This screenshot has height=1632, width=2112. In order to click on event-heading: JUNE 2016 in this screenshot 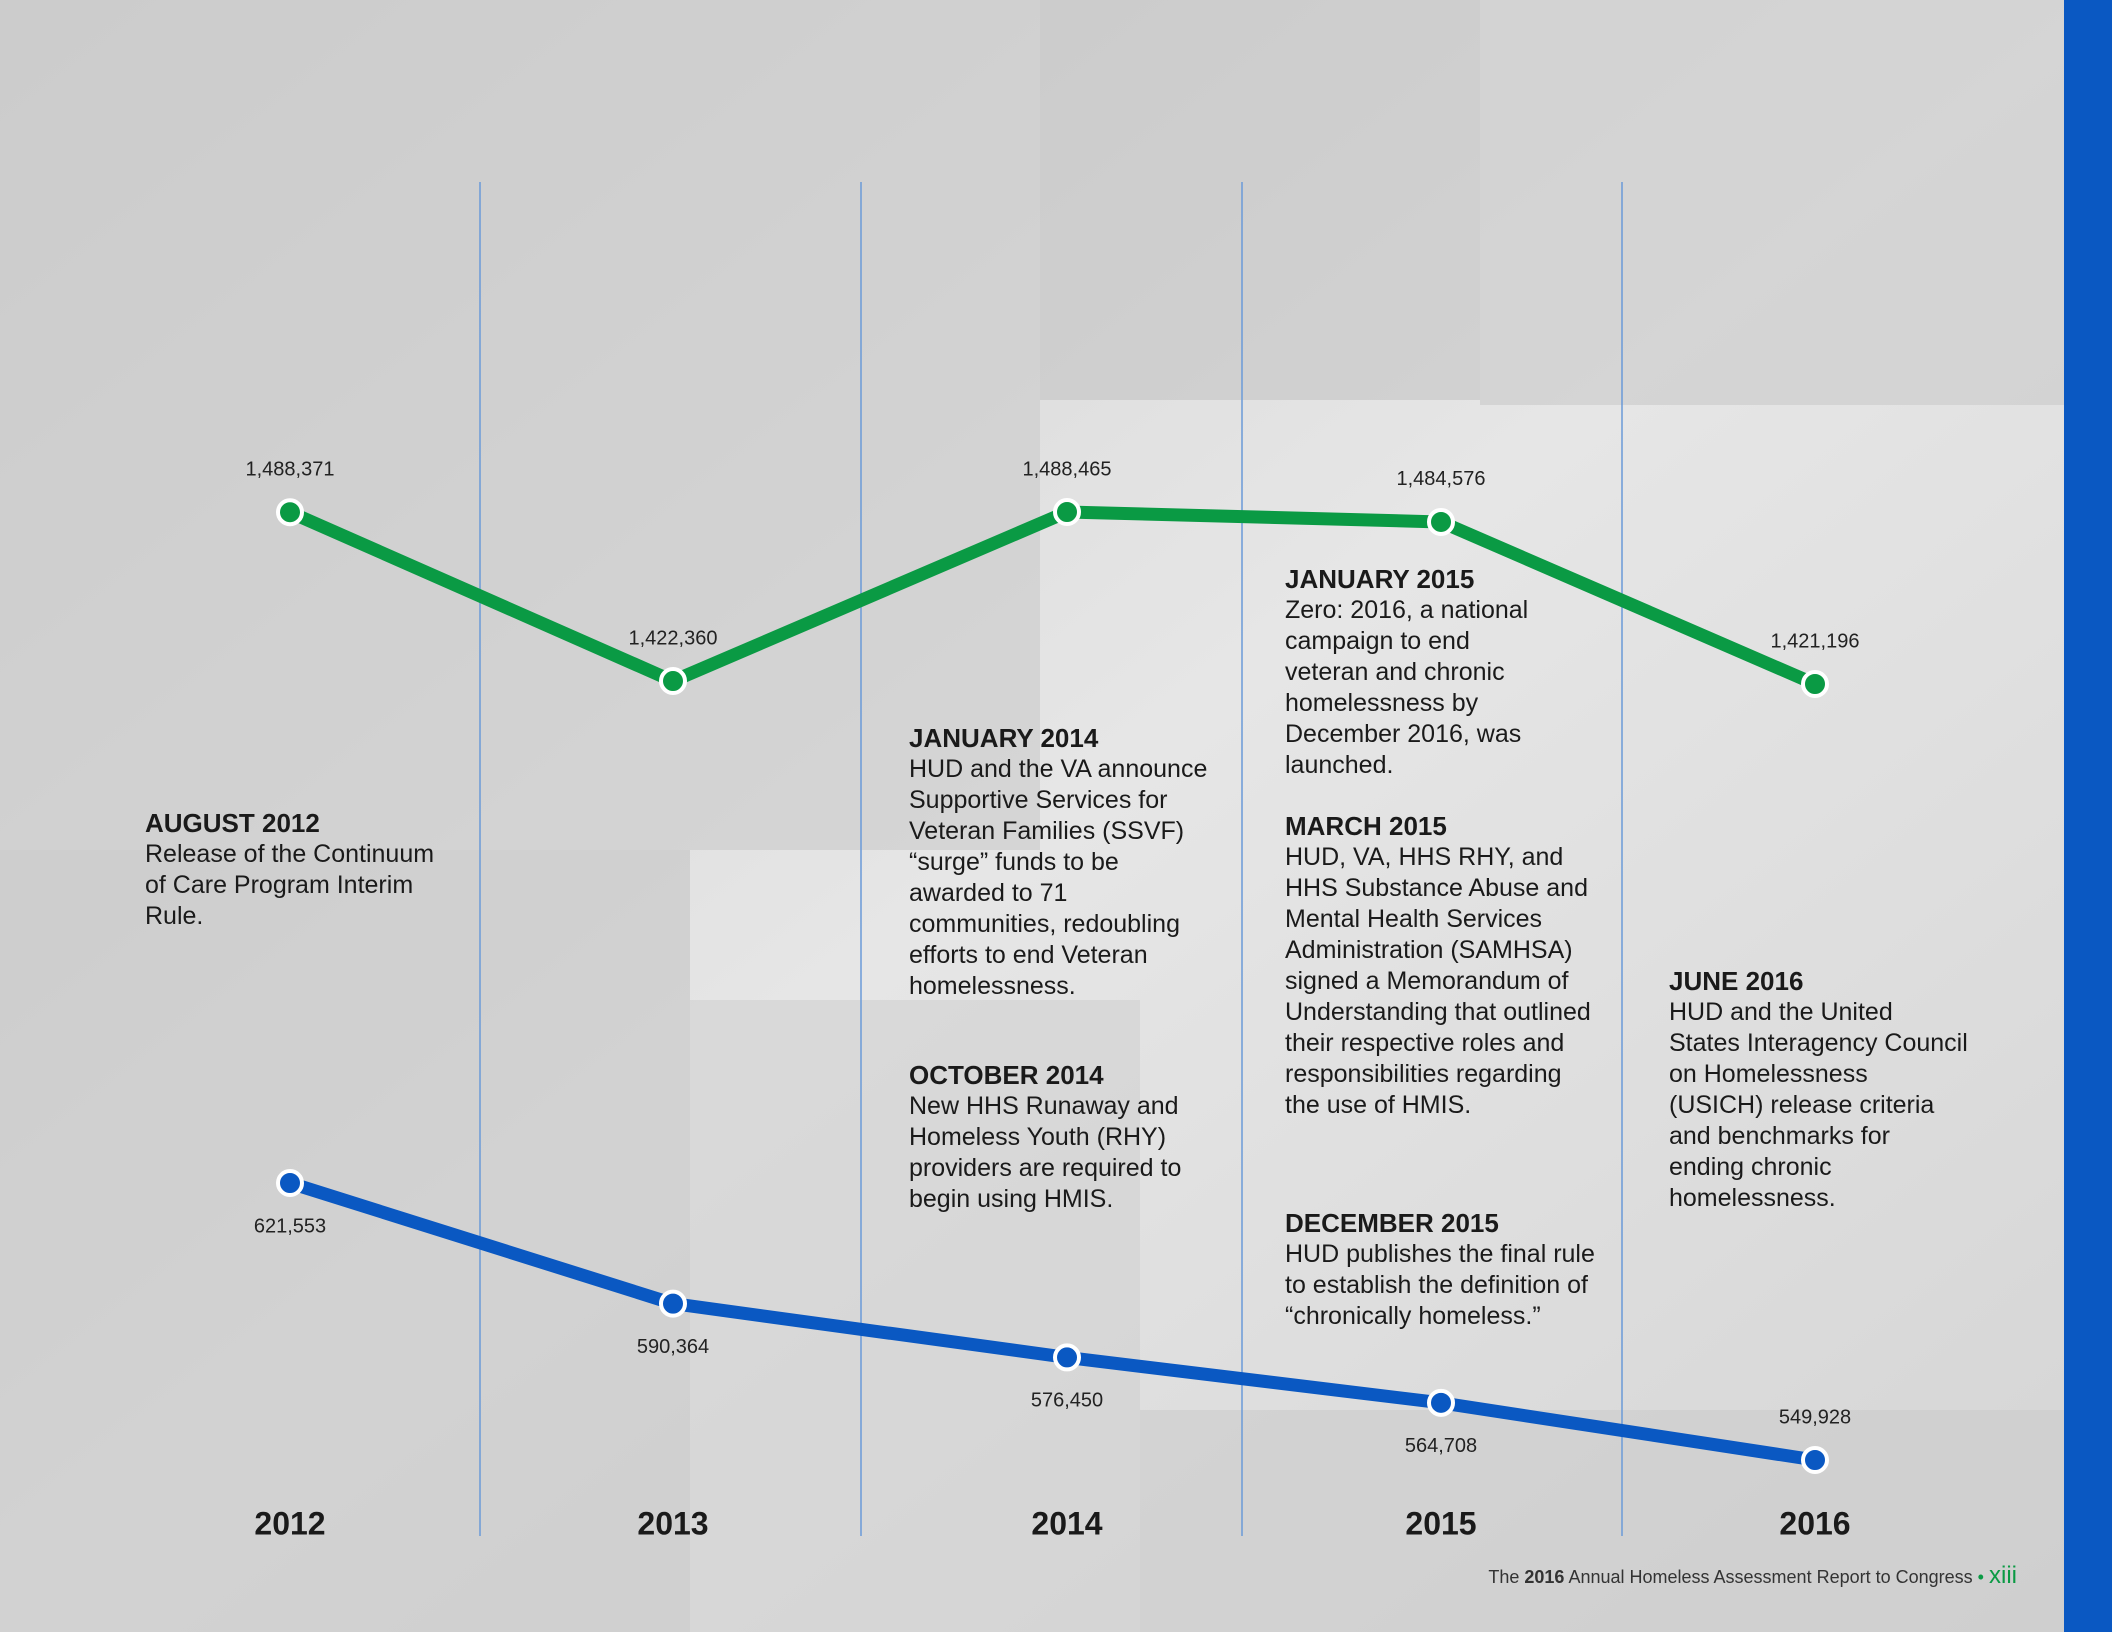, I will do `click(1736, 981)`.